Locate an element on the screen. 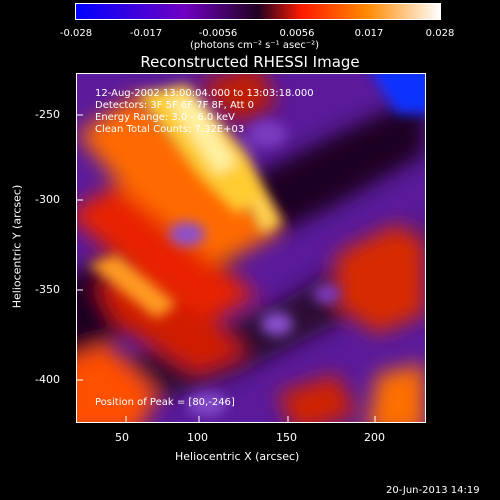 The height and width of the screenshot is (500, 500). colorbar-tick-label: -0.017 is located at coordinates (146, 33).